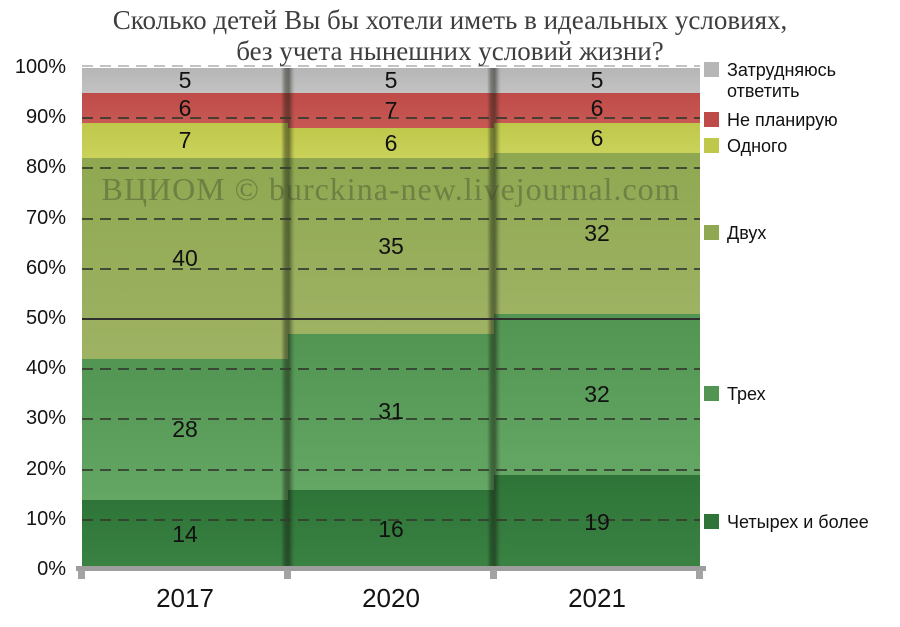 This screenshot has height=627, width=900. What do you see at coordinates (391, 568) in the screenshot?
I see `axis-baseline` at bounding box center [391, 568].